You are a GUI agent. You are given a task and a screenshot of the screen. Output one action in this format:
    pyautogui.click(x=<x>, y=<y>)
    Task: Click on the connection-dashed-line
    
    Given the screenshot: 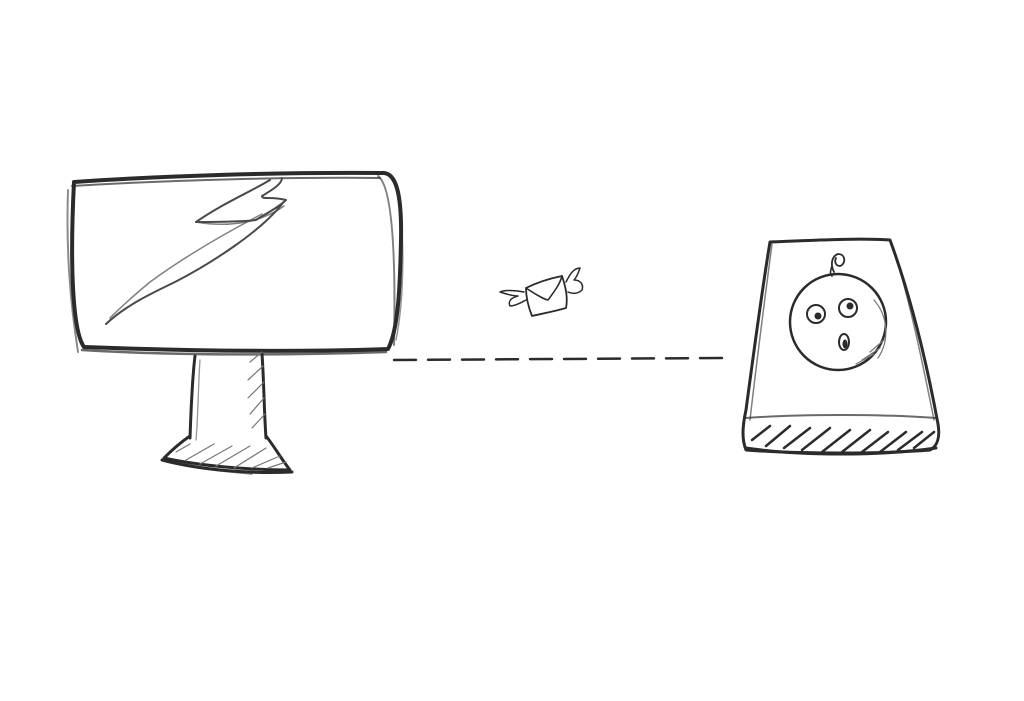 What is the action you would take?
    pyautogui.click(x=559, y=359)
    